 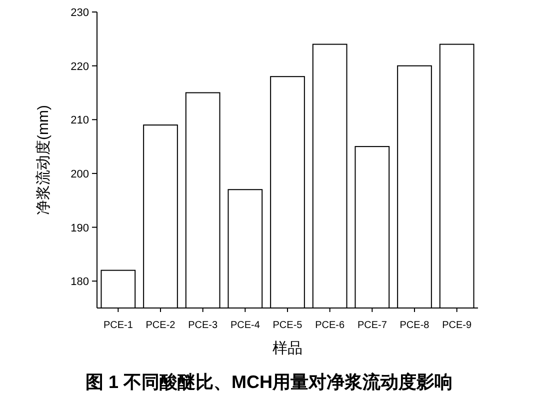 What do you see at coordinates (79, 174) in the screenshot?
I see `y-tick-label: 200` at bounding box center [79, 174].